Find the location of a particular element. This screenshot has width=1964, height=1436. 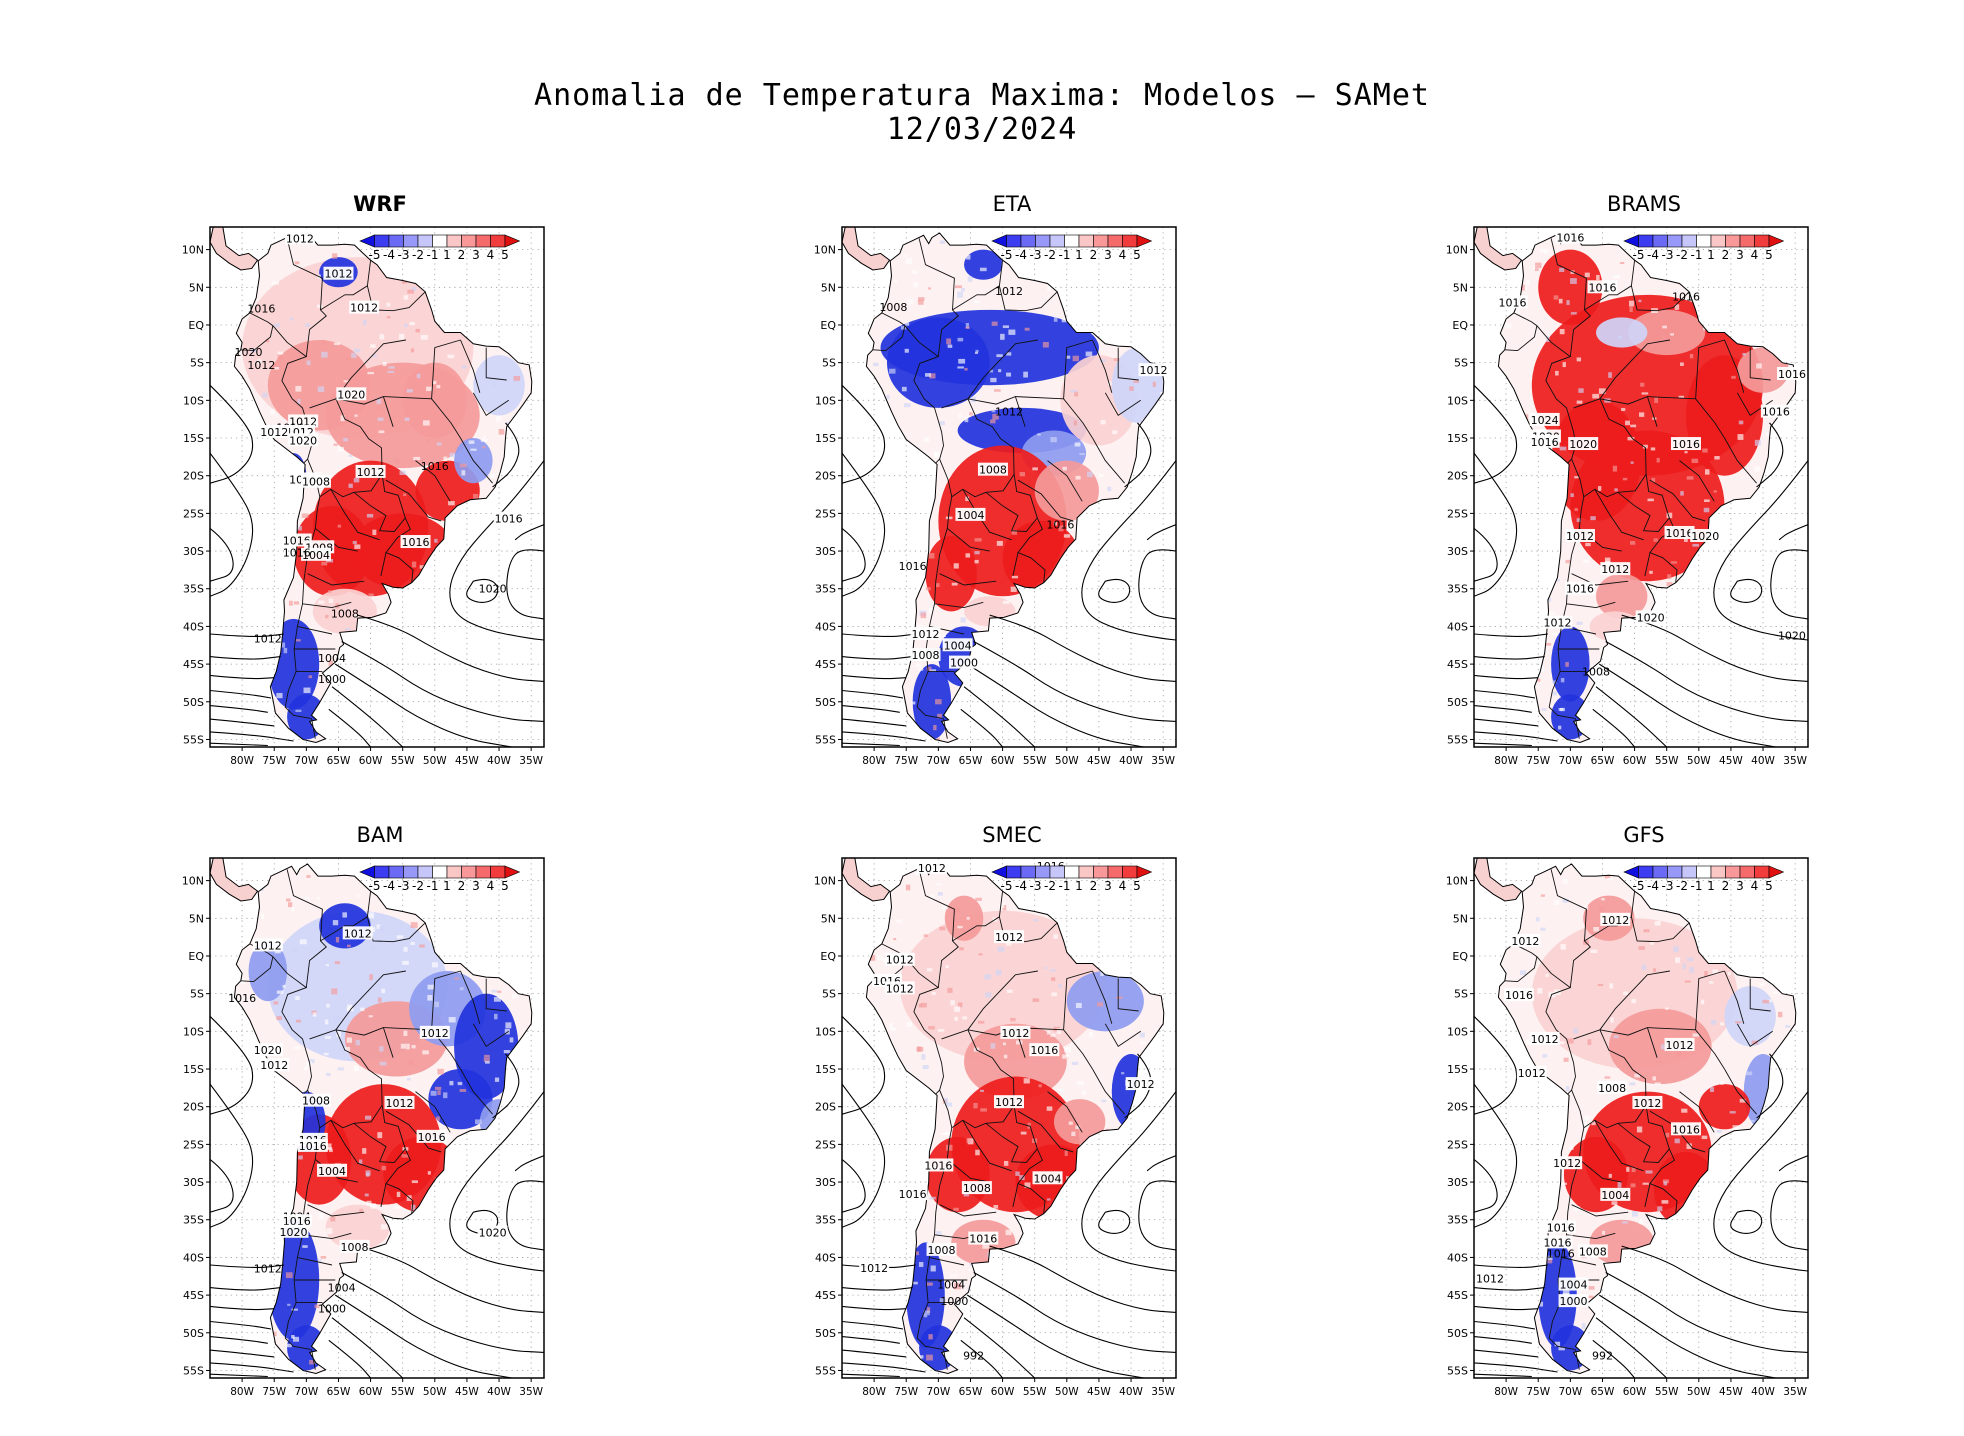

isobar-label: 1020 is located at coordinates (493, 589).